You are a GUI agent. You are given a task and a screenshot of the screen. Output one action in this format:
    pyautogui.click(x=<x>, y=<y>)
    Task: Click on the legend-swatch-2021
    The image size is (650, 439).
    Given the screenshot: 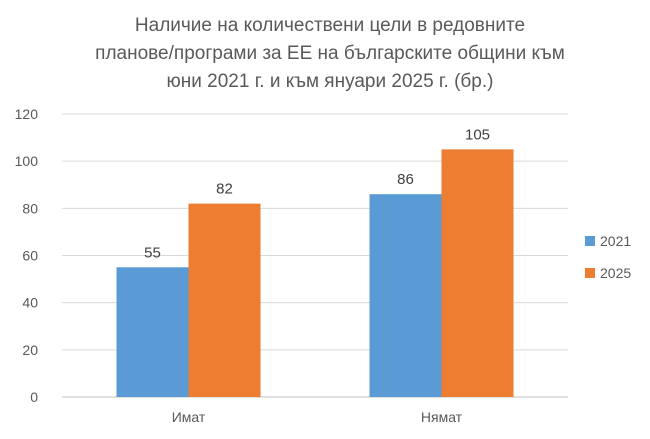 What is the action you would take?
    pyautogui.click(x=590, y=241)
    